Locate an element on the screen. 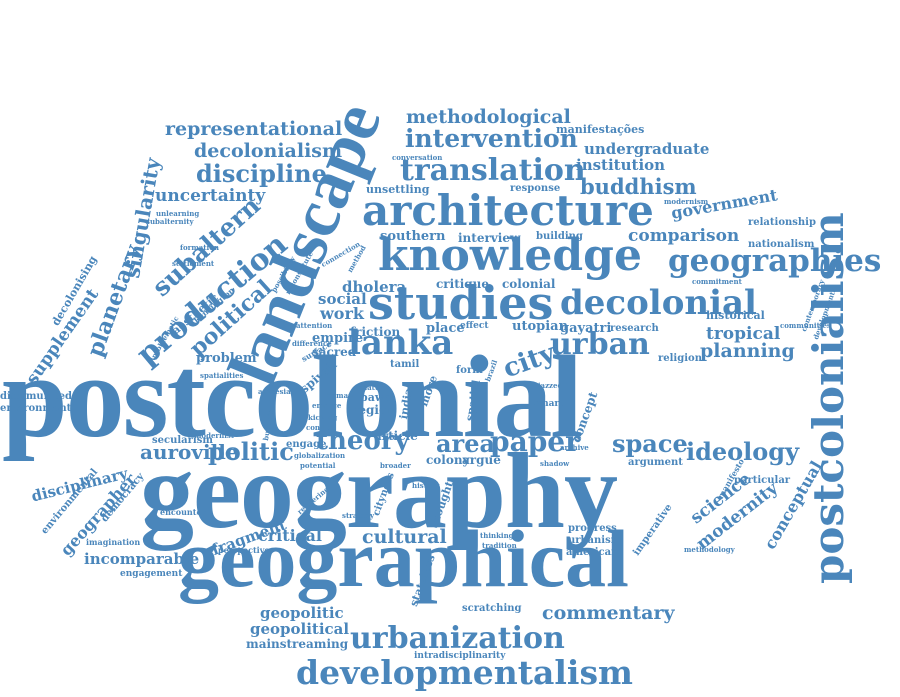  word-modernism: modernism is located at coordinates (686, 201).